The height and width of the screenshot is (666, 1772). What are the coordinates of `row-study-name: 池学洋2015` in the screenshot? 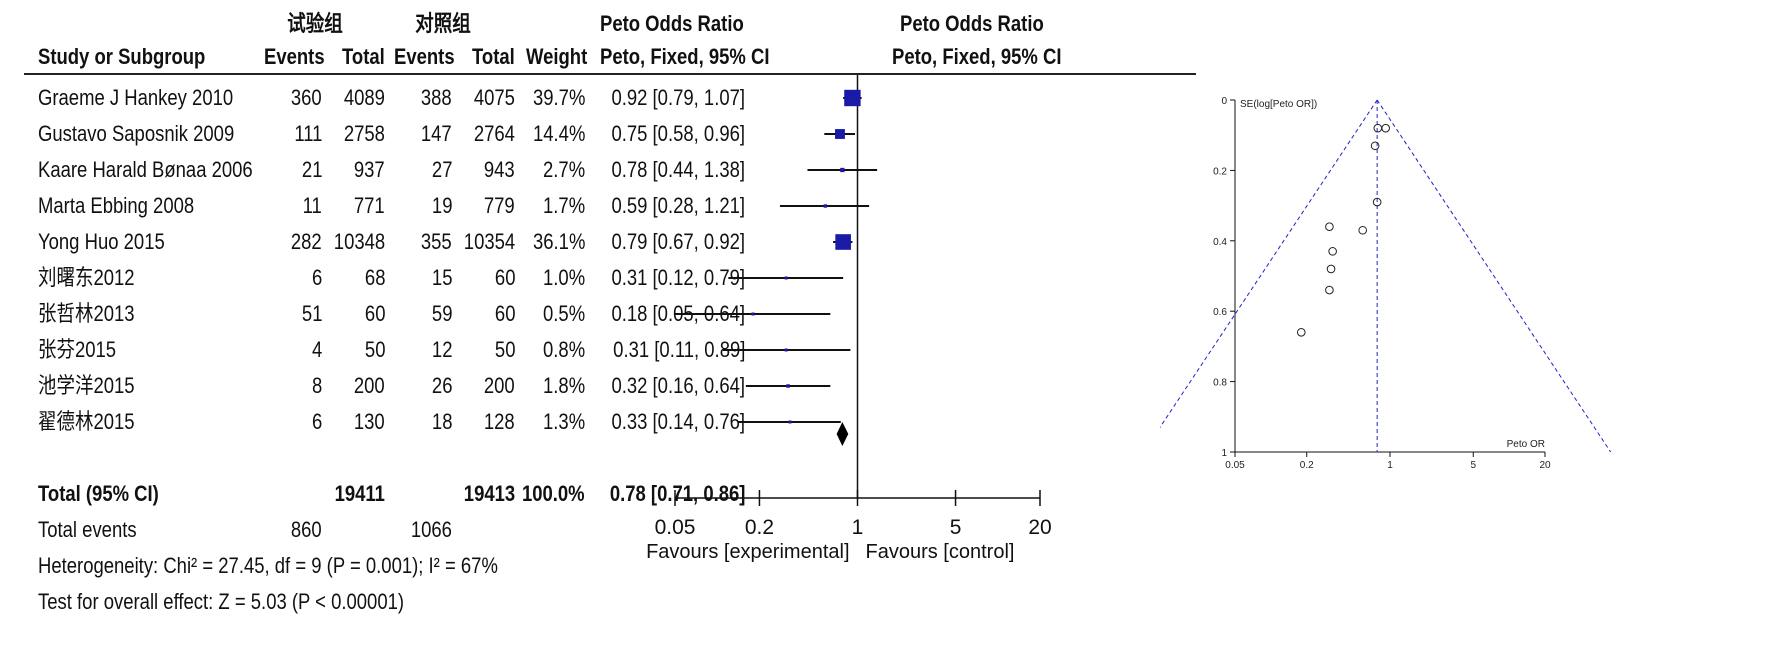 It's located at (86, 385).